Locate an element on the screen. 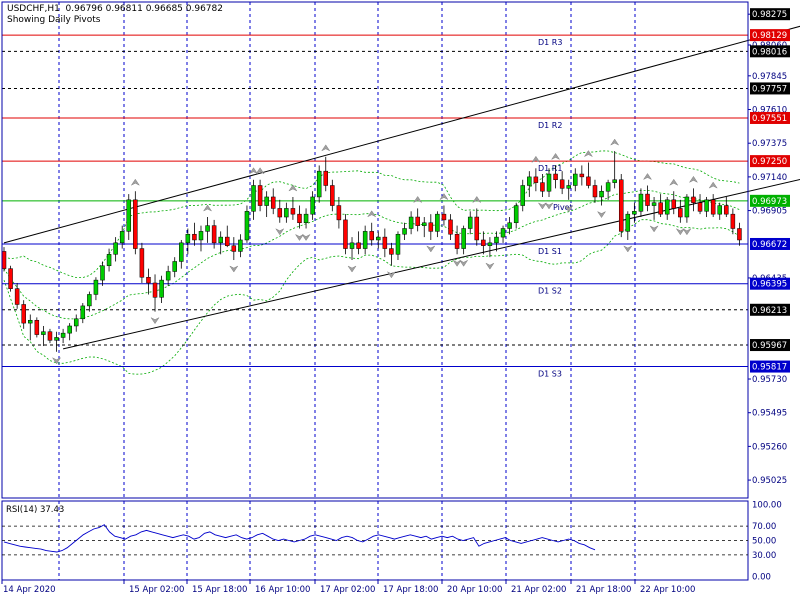 The width and height of the screenshot is (800, 600). x-tick-label: 17 Apr 18:00 is located at coordinates (410, 590).